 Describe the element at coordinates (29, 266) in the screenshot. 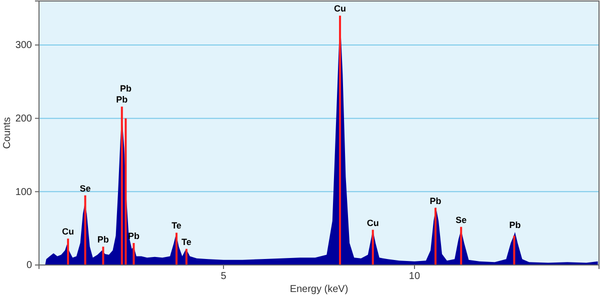

I see `y-tick-label: 0` at that location.